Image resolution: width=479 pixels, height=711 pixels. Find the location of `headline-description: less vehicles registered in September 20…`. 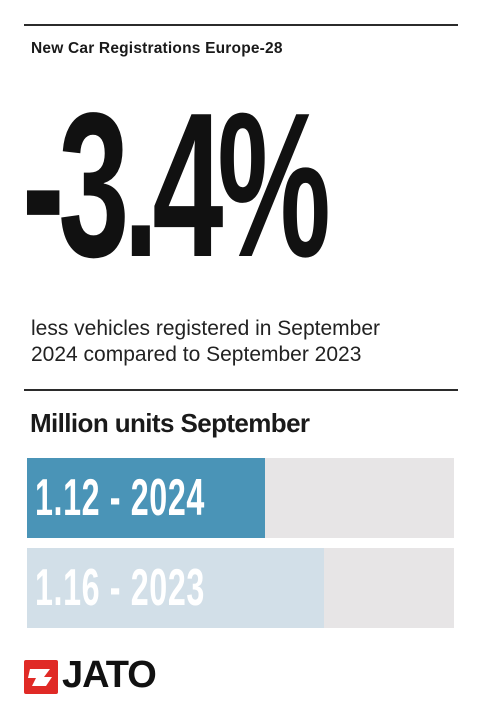

headline-description: less vehicles registered in September 20… is located at coordinates (241, 342).